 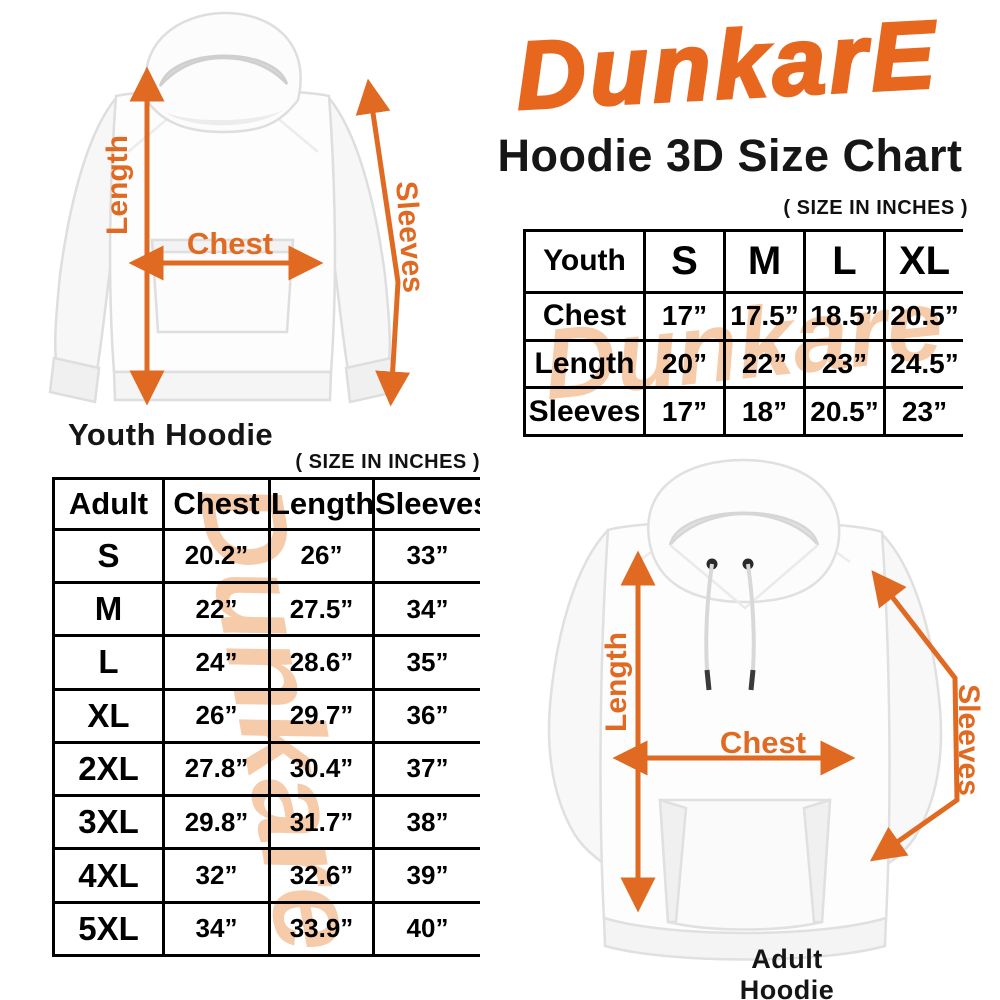 I want to click on column-header: Youth, so click(x=584, y=261).